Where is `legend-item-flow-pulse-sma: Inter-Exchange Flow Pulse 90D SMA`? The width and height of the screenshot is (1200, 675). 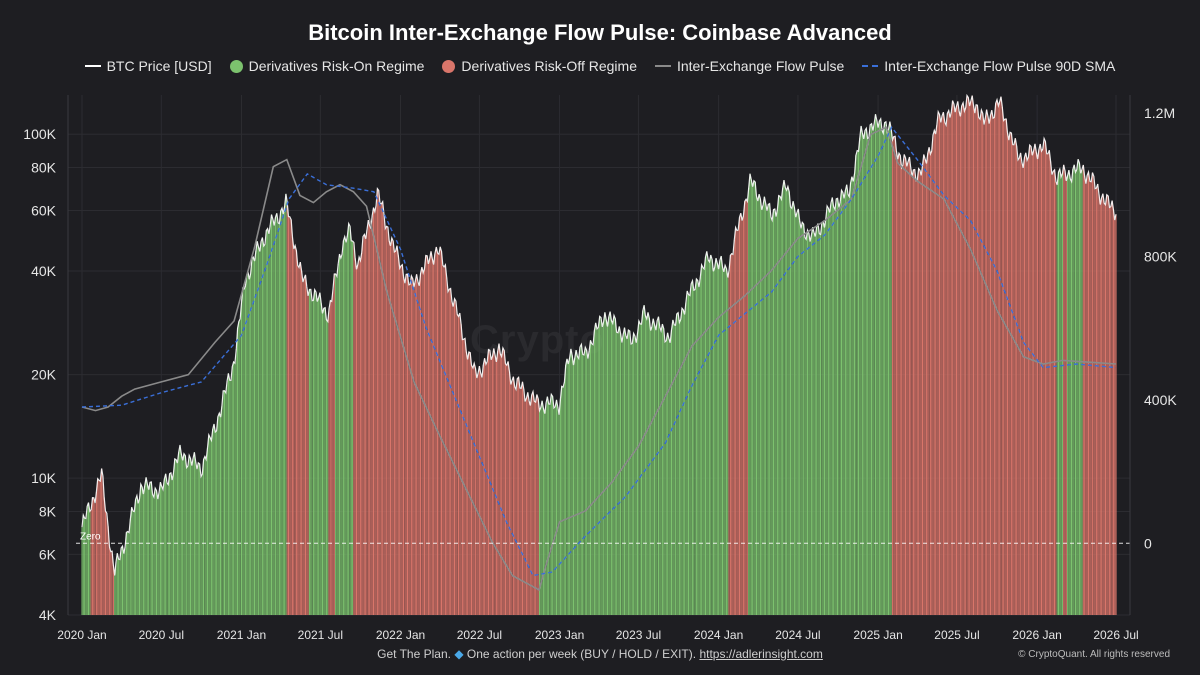
legend-item-flow-pulse-sma: Inter-Exchange Flow Pulse 90D SMA is located at coordinates (988, 66).